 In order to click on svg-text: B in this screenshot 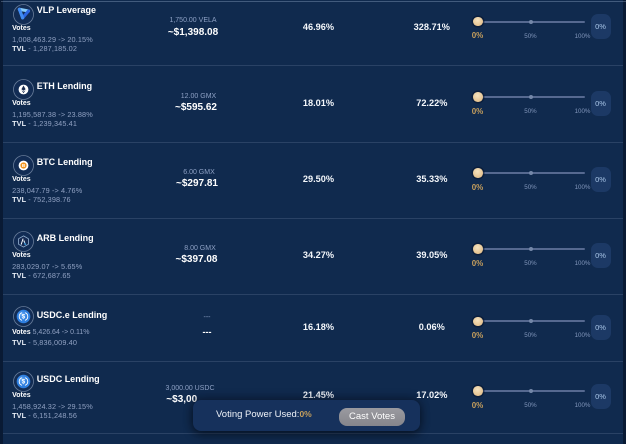, I will do `click(24, 165)`.